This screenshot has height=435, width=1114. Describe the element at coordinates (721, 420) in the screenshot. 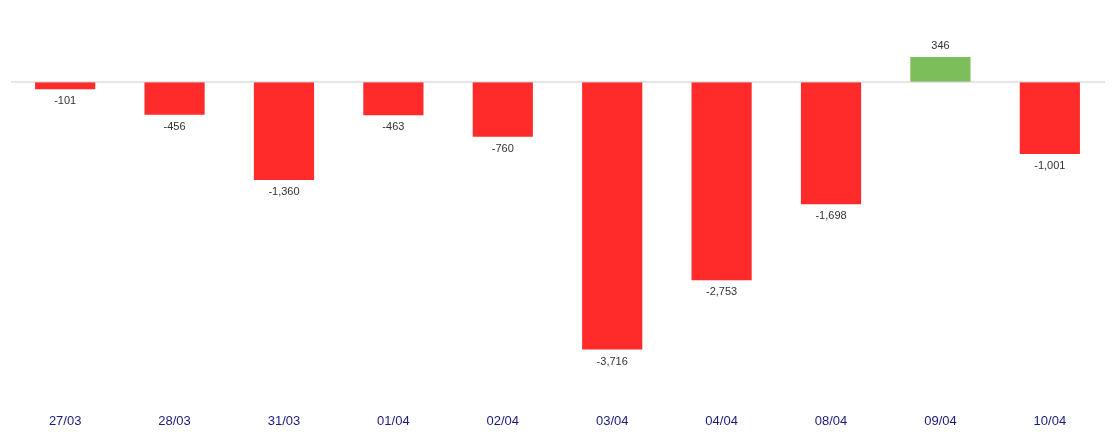

I see `x-tick-label: 04/04` at that location.